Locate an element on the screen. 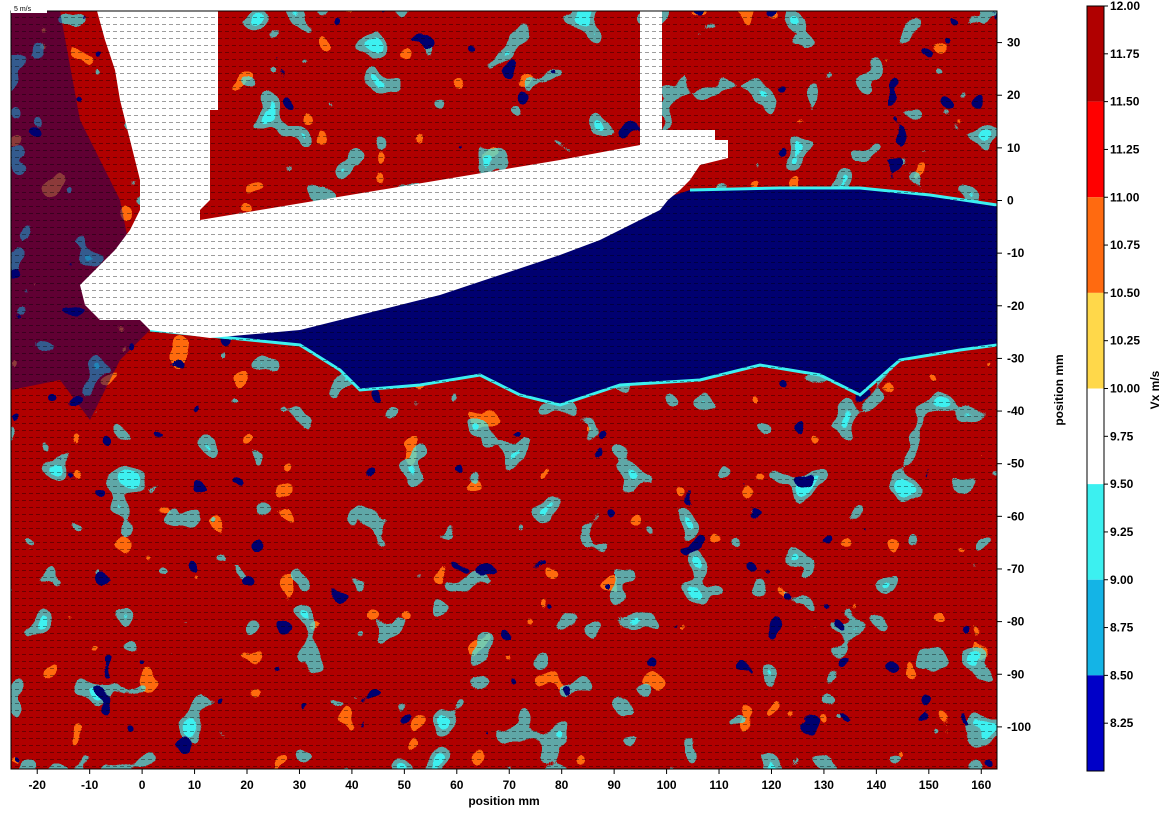 The height and width of the screenshot is (822, 1164). x-tick-label: 150 is located at coordinates (929, 785).